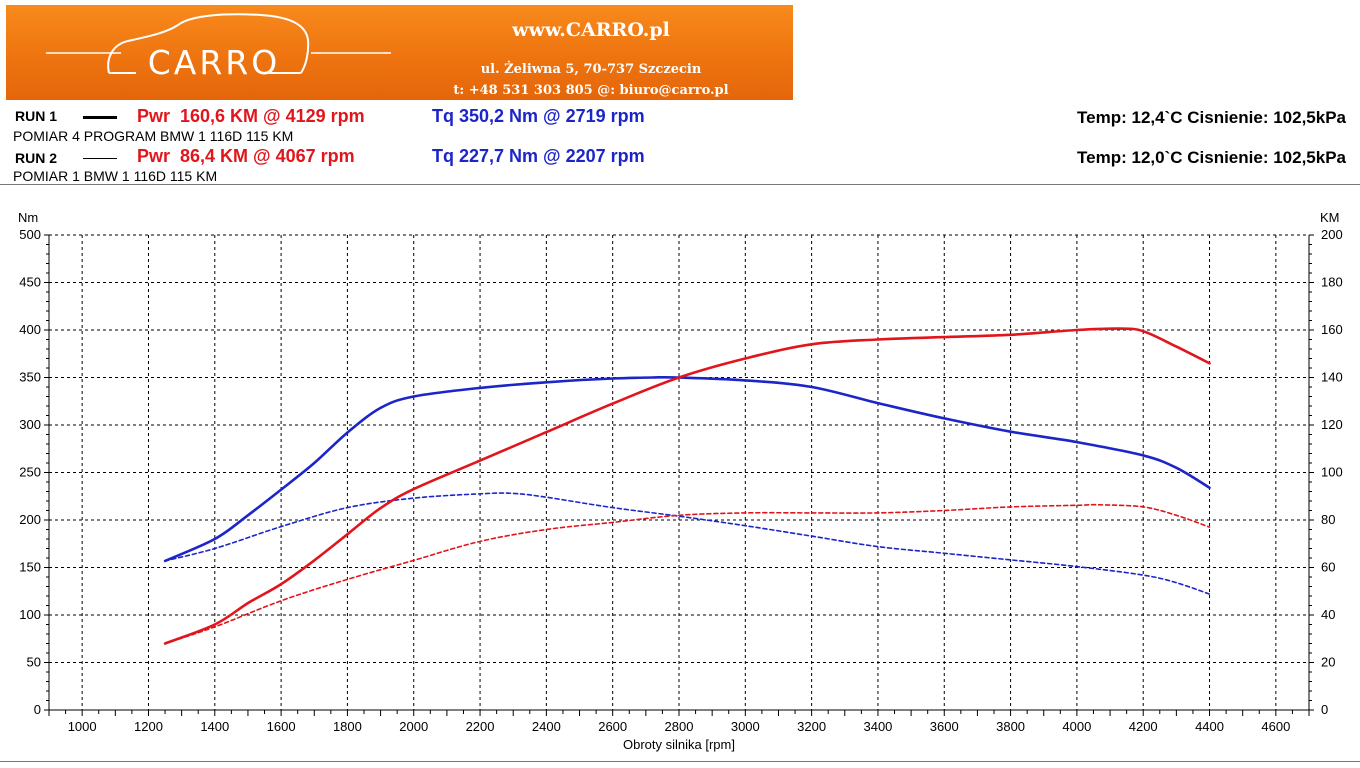  What do you see at coordinates (1143, 726) in the screenshot?
I see `x-tick-label: 4200` at bounding box center [1143, 726].